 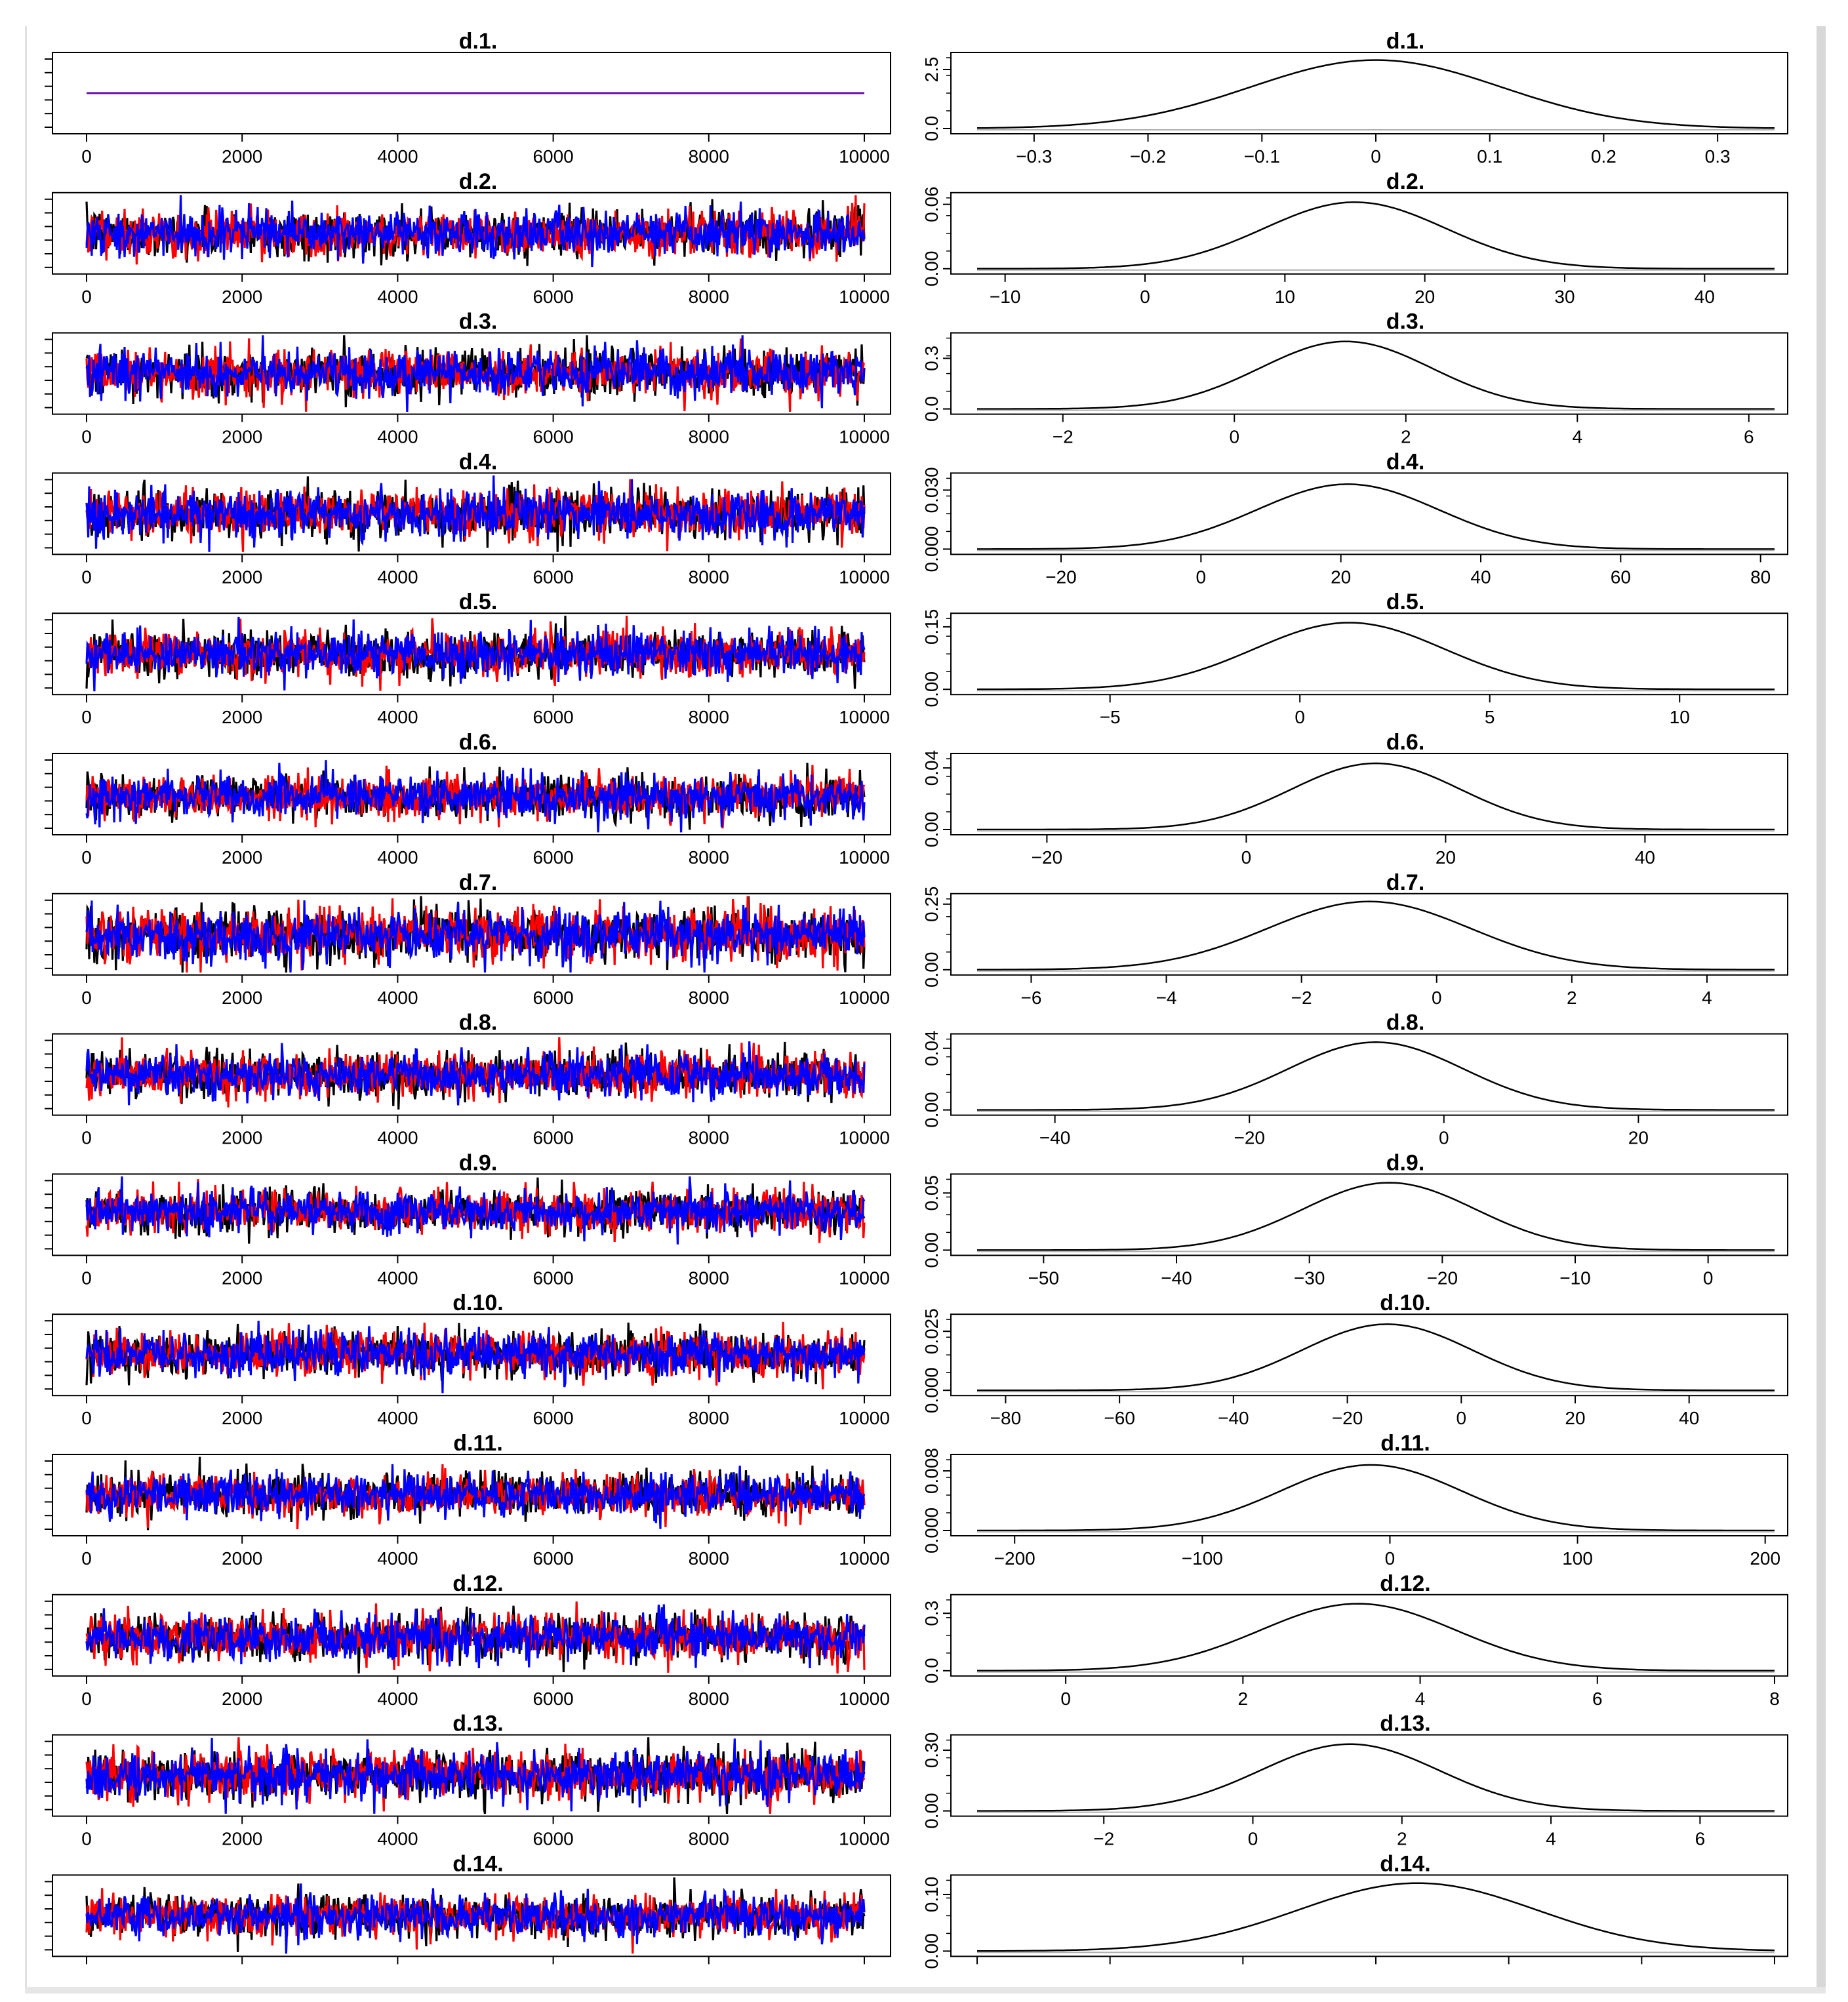 What do you see at coordinates (479, 742) in the screenshot?
I see `trace-title: d.6.` at bounding box center [479, 742].